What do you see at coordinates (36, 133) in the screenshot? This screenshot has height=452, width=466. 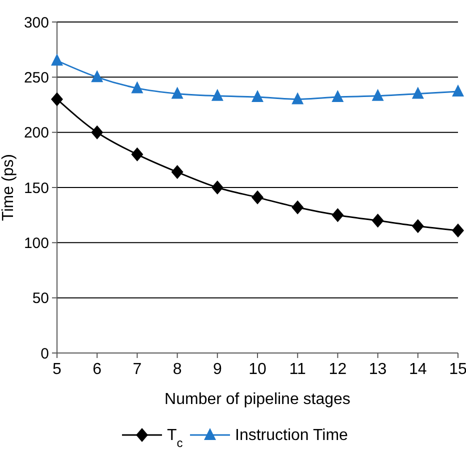 I see `y-tick-label: 200` at bounding box center [36, 133].